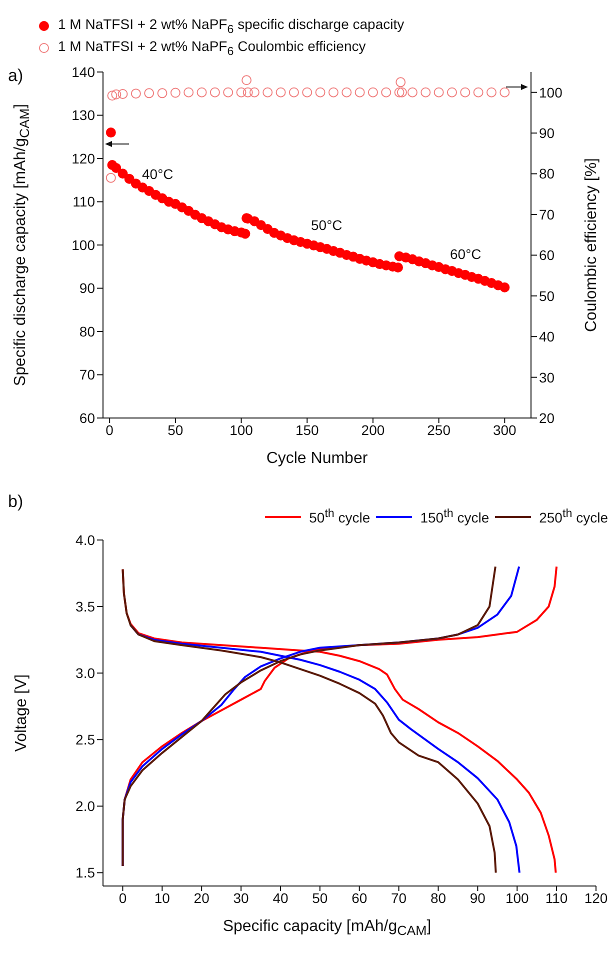  Describe the element at coordinates (22, 713) in the screenshot. I see `y-axis-title: Voltage [V]` at that location.